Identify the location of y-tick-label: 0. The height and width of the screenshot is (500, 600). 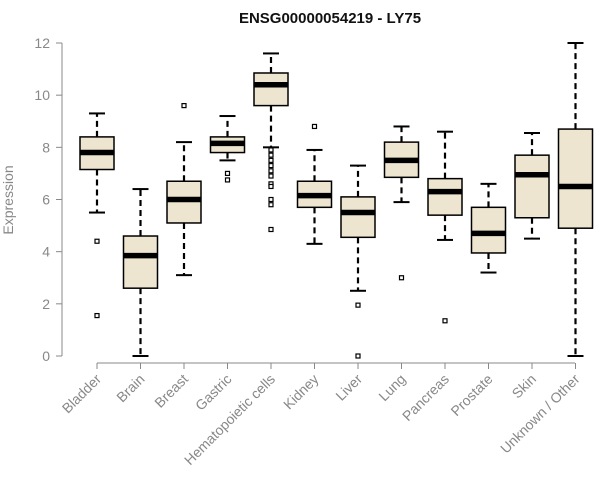
(46, 356).